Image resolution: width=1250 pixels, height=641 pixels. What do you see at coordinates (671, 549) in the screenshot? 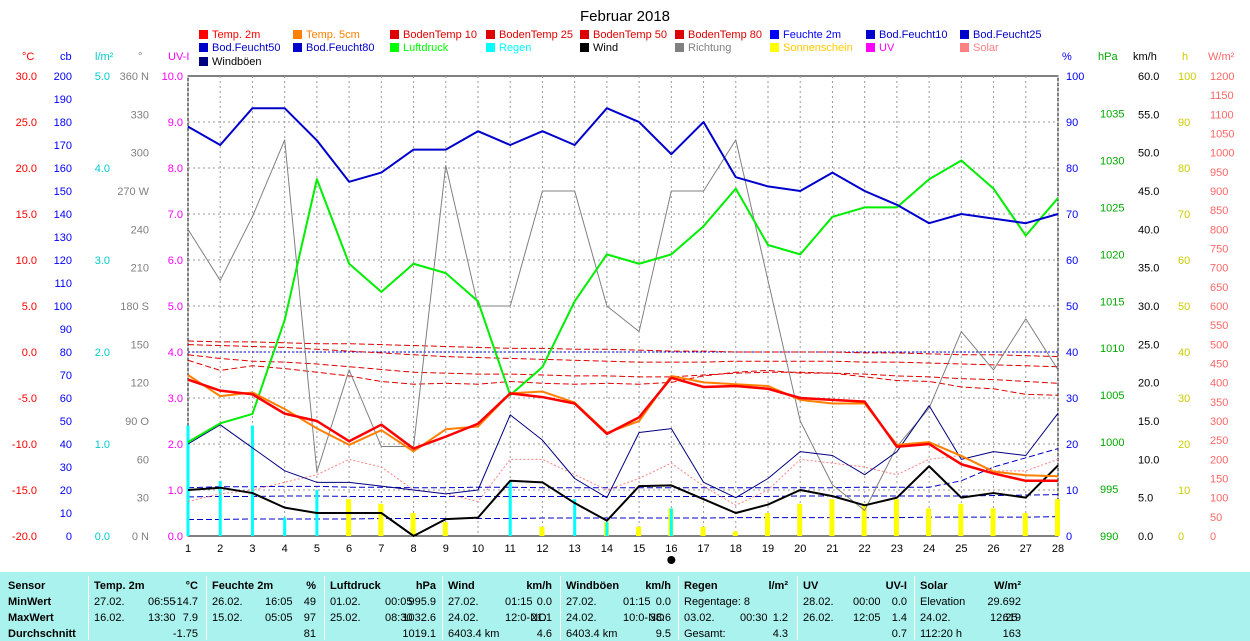
I see `x-tick-label-15: 16` at bounding box center [671, 549].